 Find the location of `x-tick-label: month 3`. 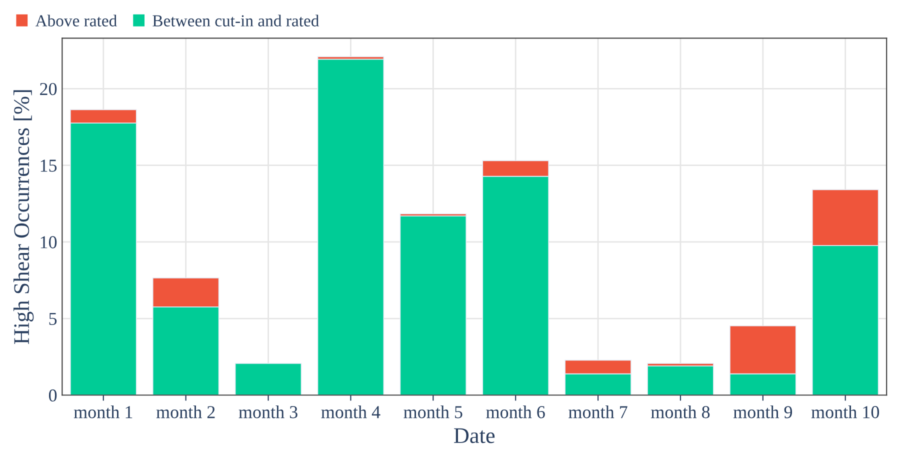

x-tick-label: month 3 is located at coordinates (268, 412).